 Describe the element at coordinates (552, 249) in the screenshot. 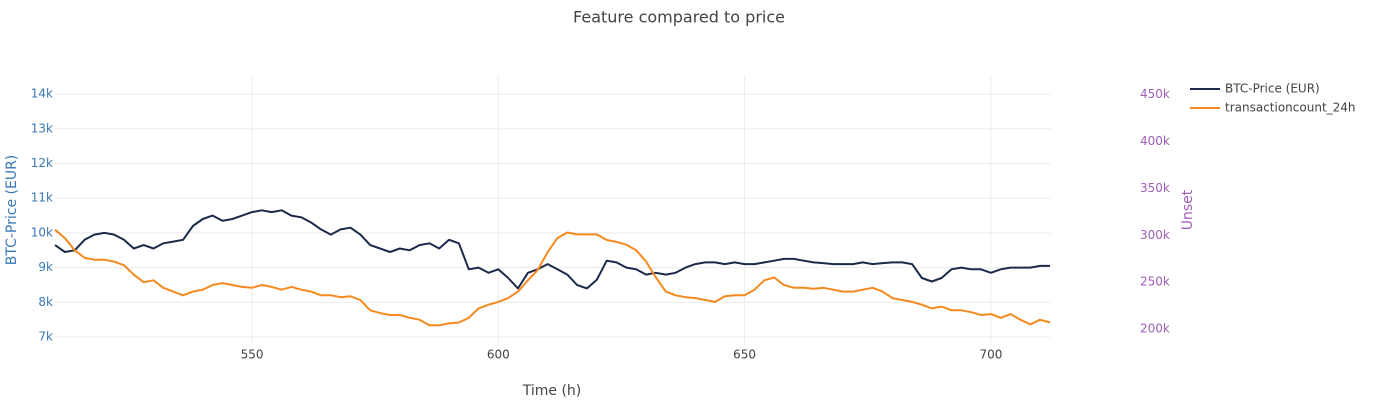

I see `series-line` at that location.